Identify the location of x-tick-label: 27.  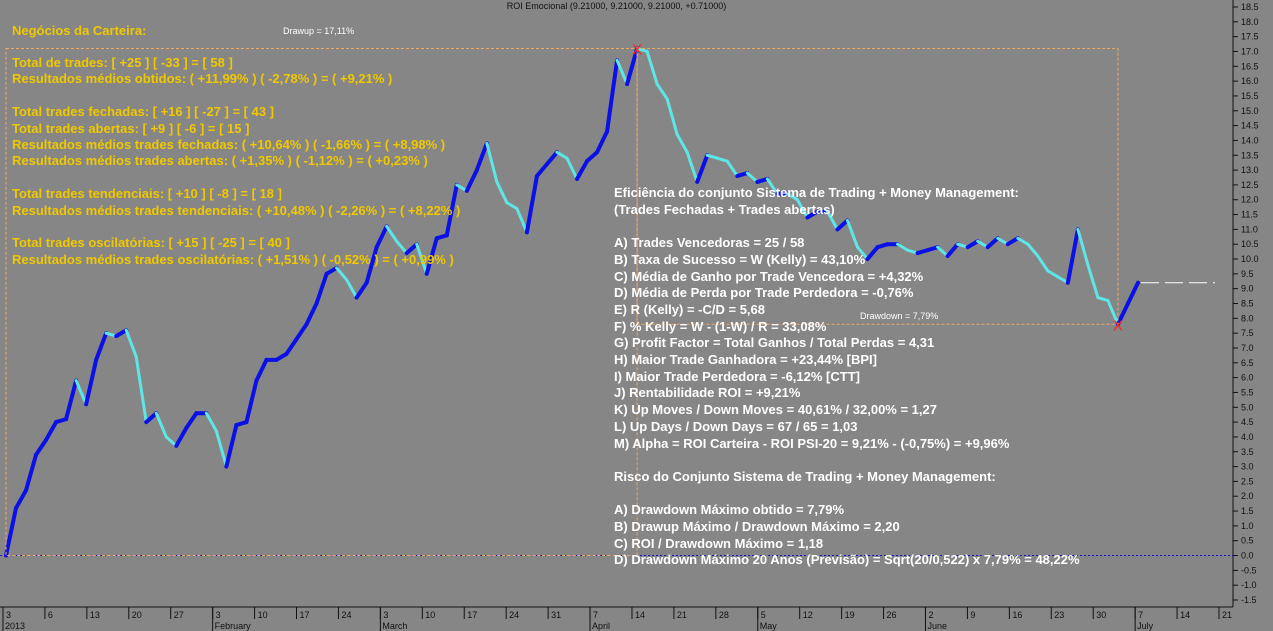
(179, 615).